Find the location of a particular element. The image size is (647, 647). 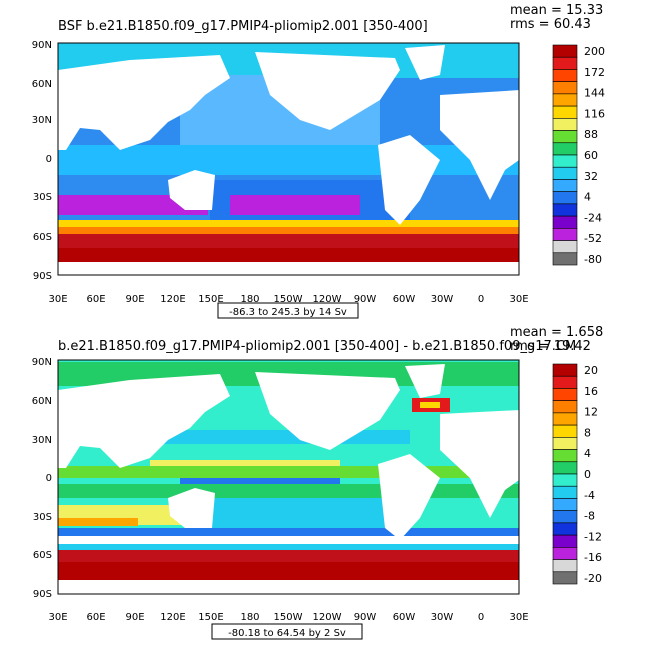

acc-blue is located at coordinates (288, 532).